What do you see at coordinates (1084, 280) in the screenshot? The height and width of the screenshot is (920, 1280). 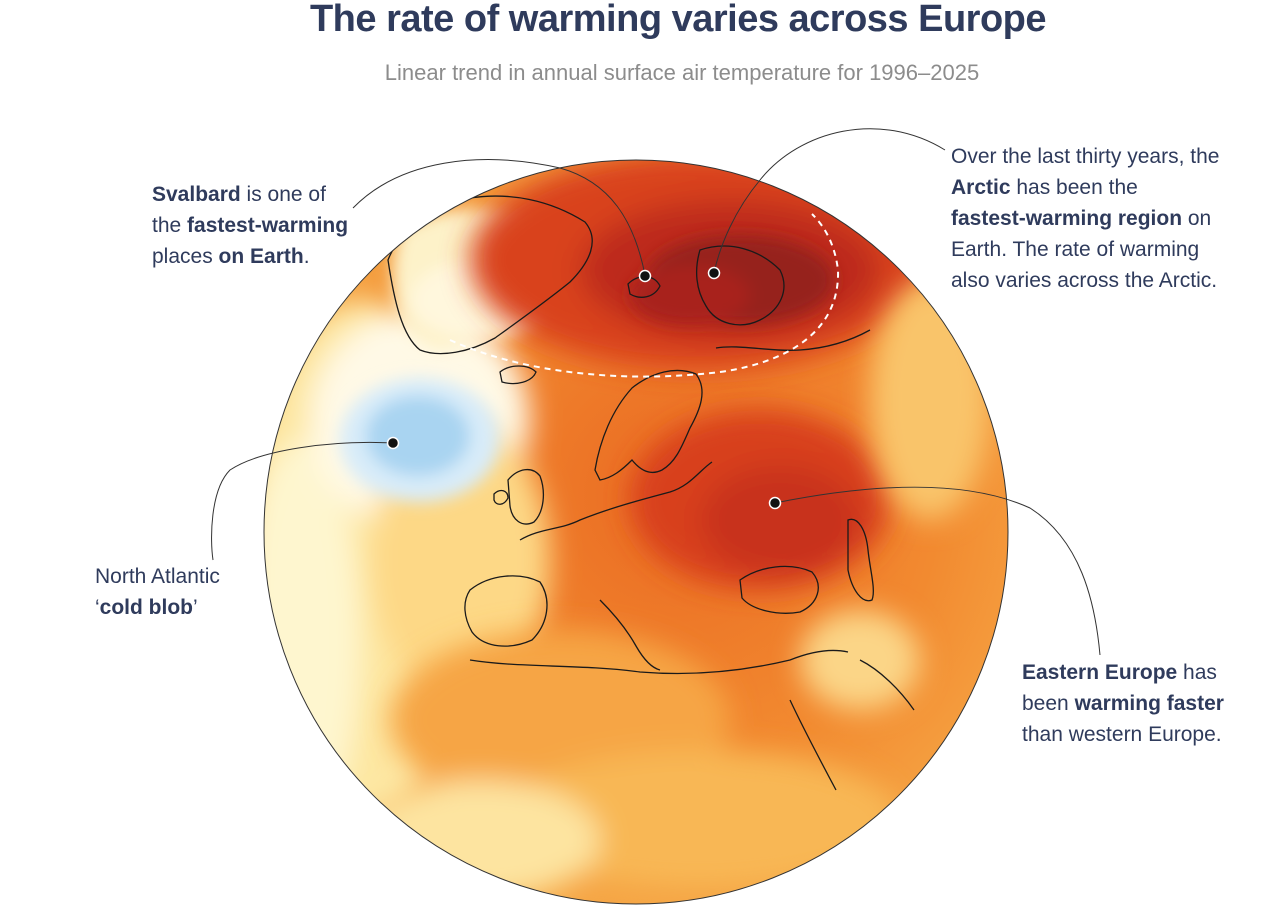 I see `annot-arctic-t5: also varies across the Arctic.` at bounding box center [1084, 280].